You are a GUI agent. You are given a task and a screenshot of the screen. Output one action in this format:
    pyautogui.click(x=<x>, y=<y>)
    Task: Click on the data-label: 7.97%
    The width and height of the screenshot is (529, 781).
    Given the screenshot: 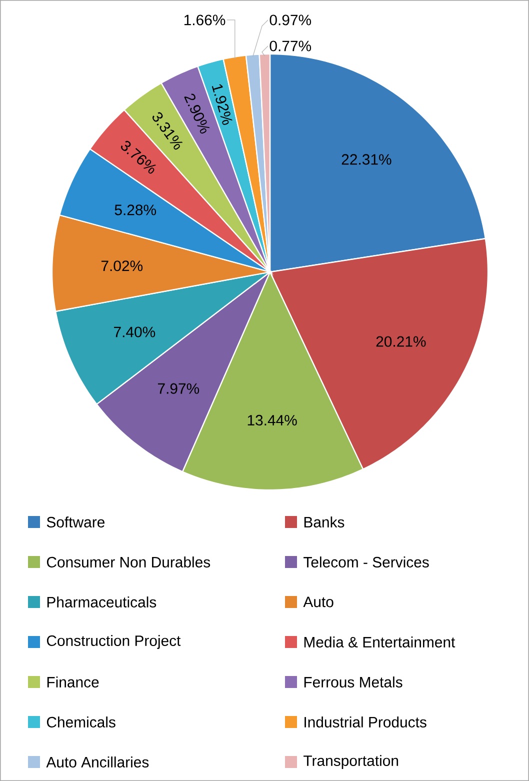 What is the action you would take?
    pyautogui.click(x=179, y=388)
    